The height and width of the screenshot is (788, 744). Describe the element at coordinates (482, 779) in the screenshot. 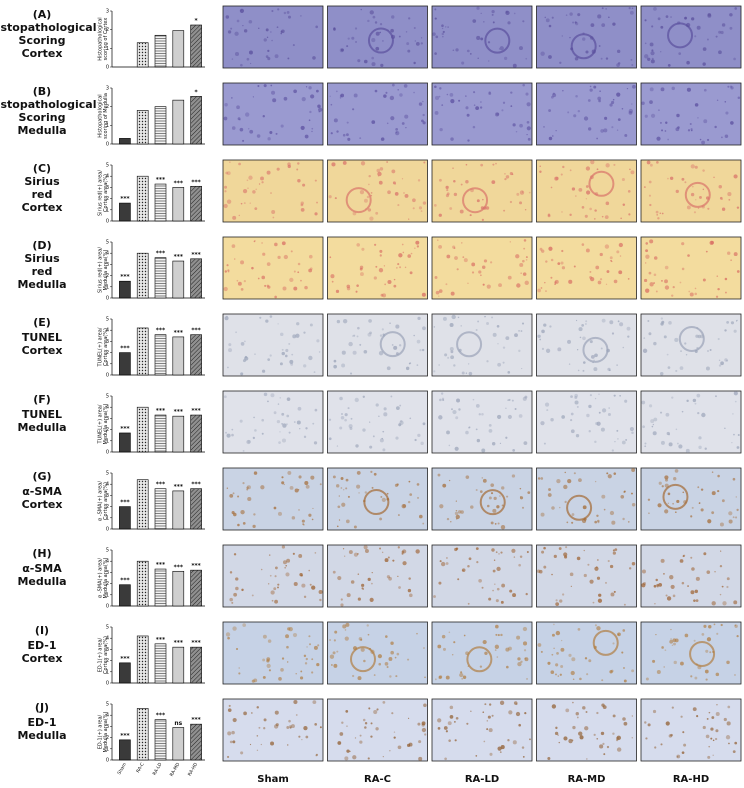

I see `column-label: RA-LD` at that location.